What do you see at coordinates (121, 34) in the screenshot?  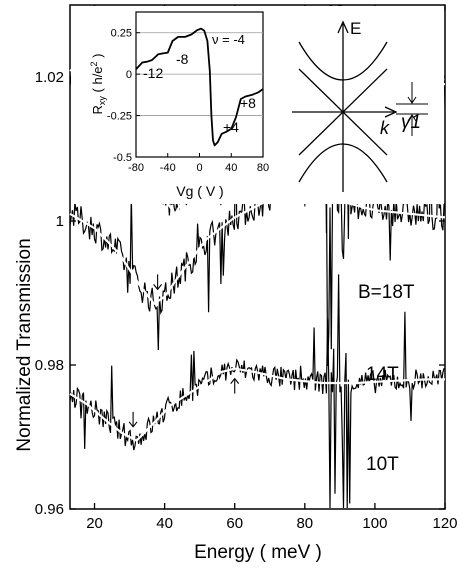 I see `inset-y-tick-label: 0.25` at bounding box center [121, 34].